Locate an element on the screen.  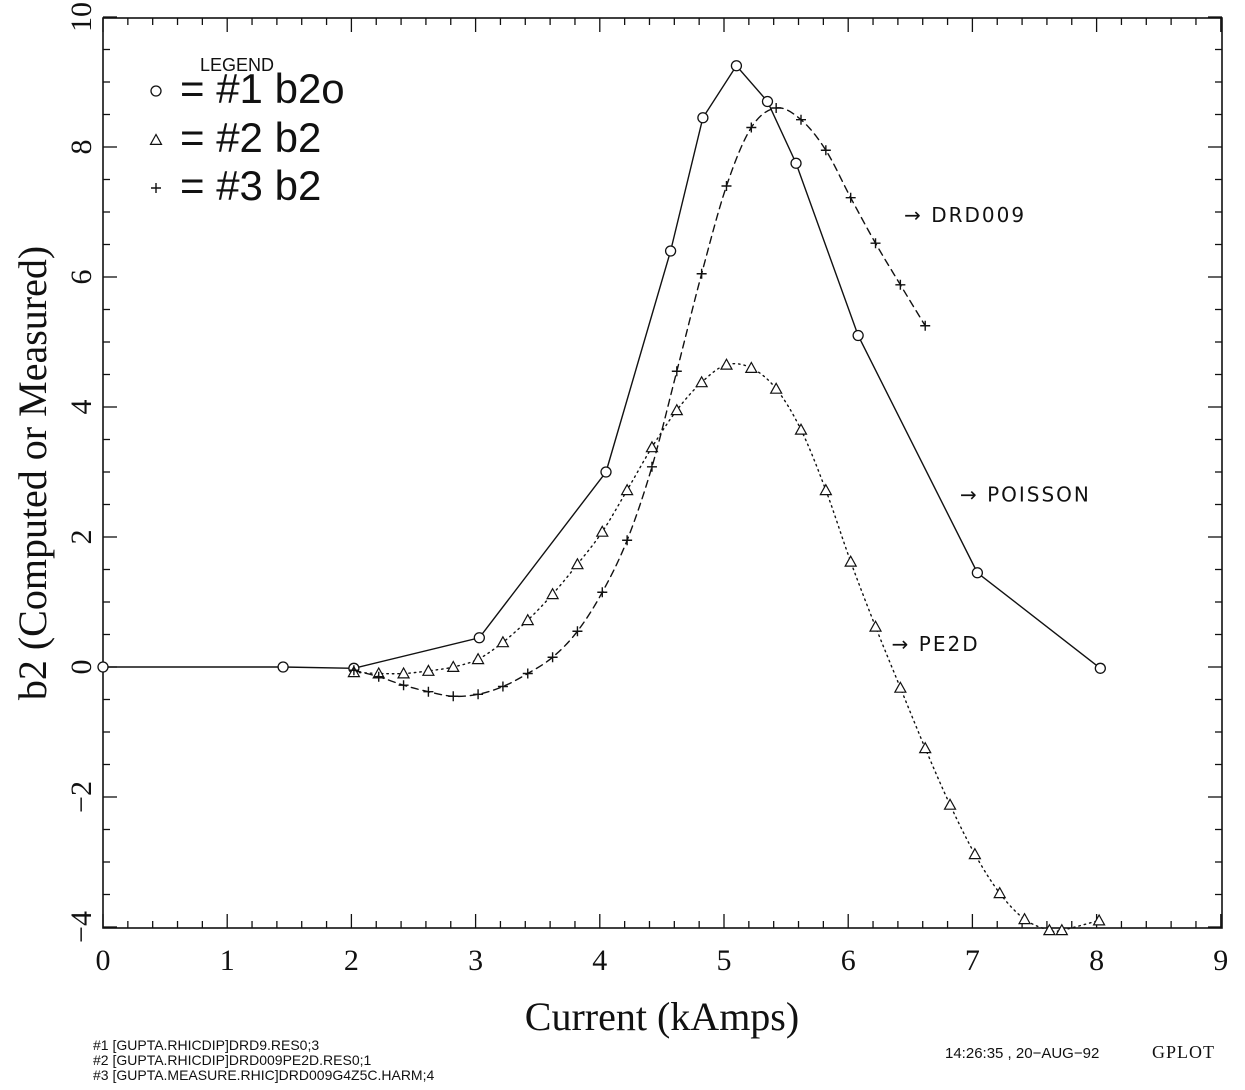
y-tick-label: 10 is located at coordinates (81, 17).